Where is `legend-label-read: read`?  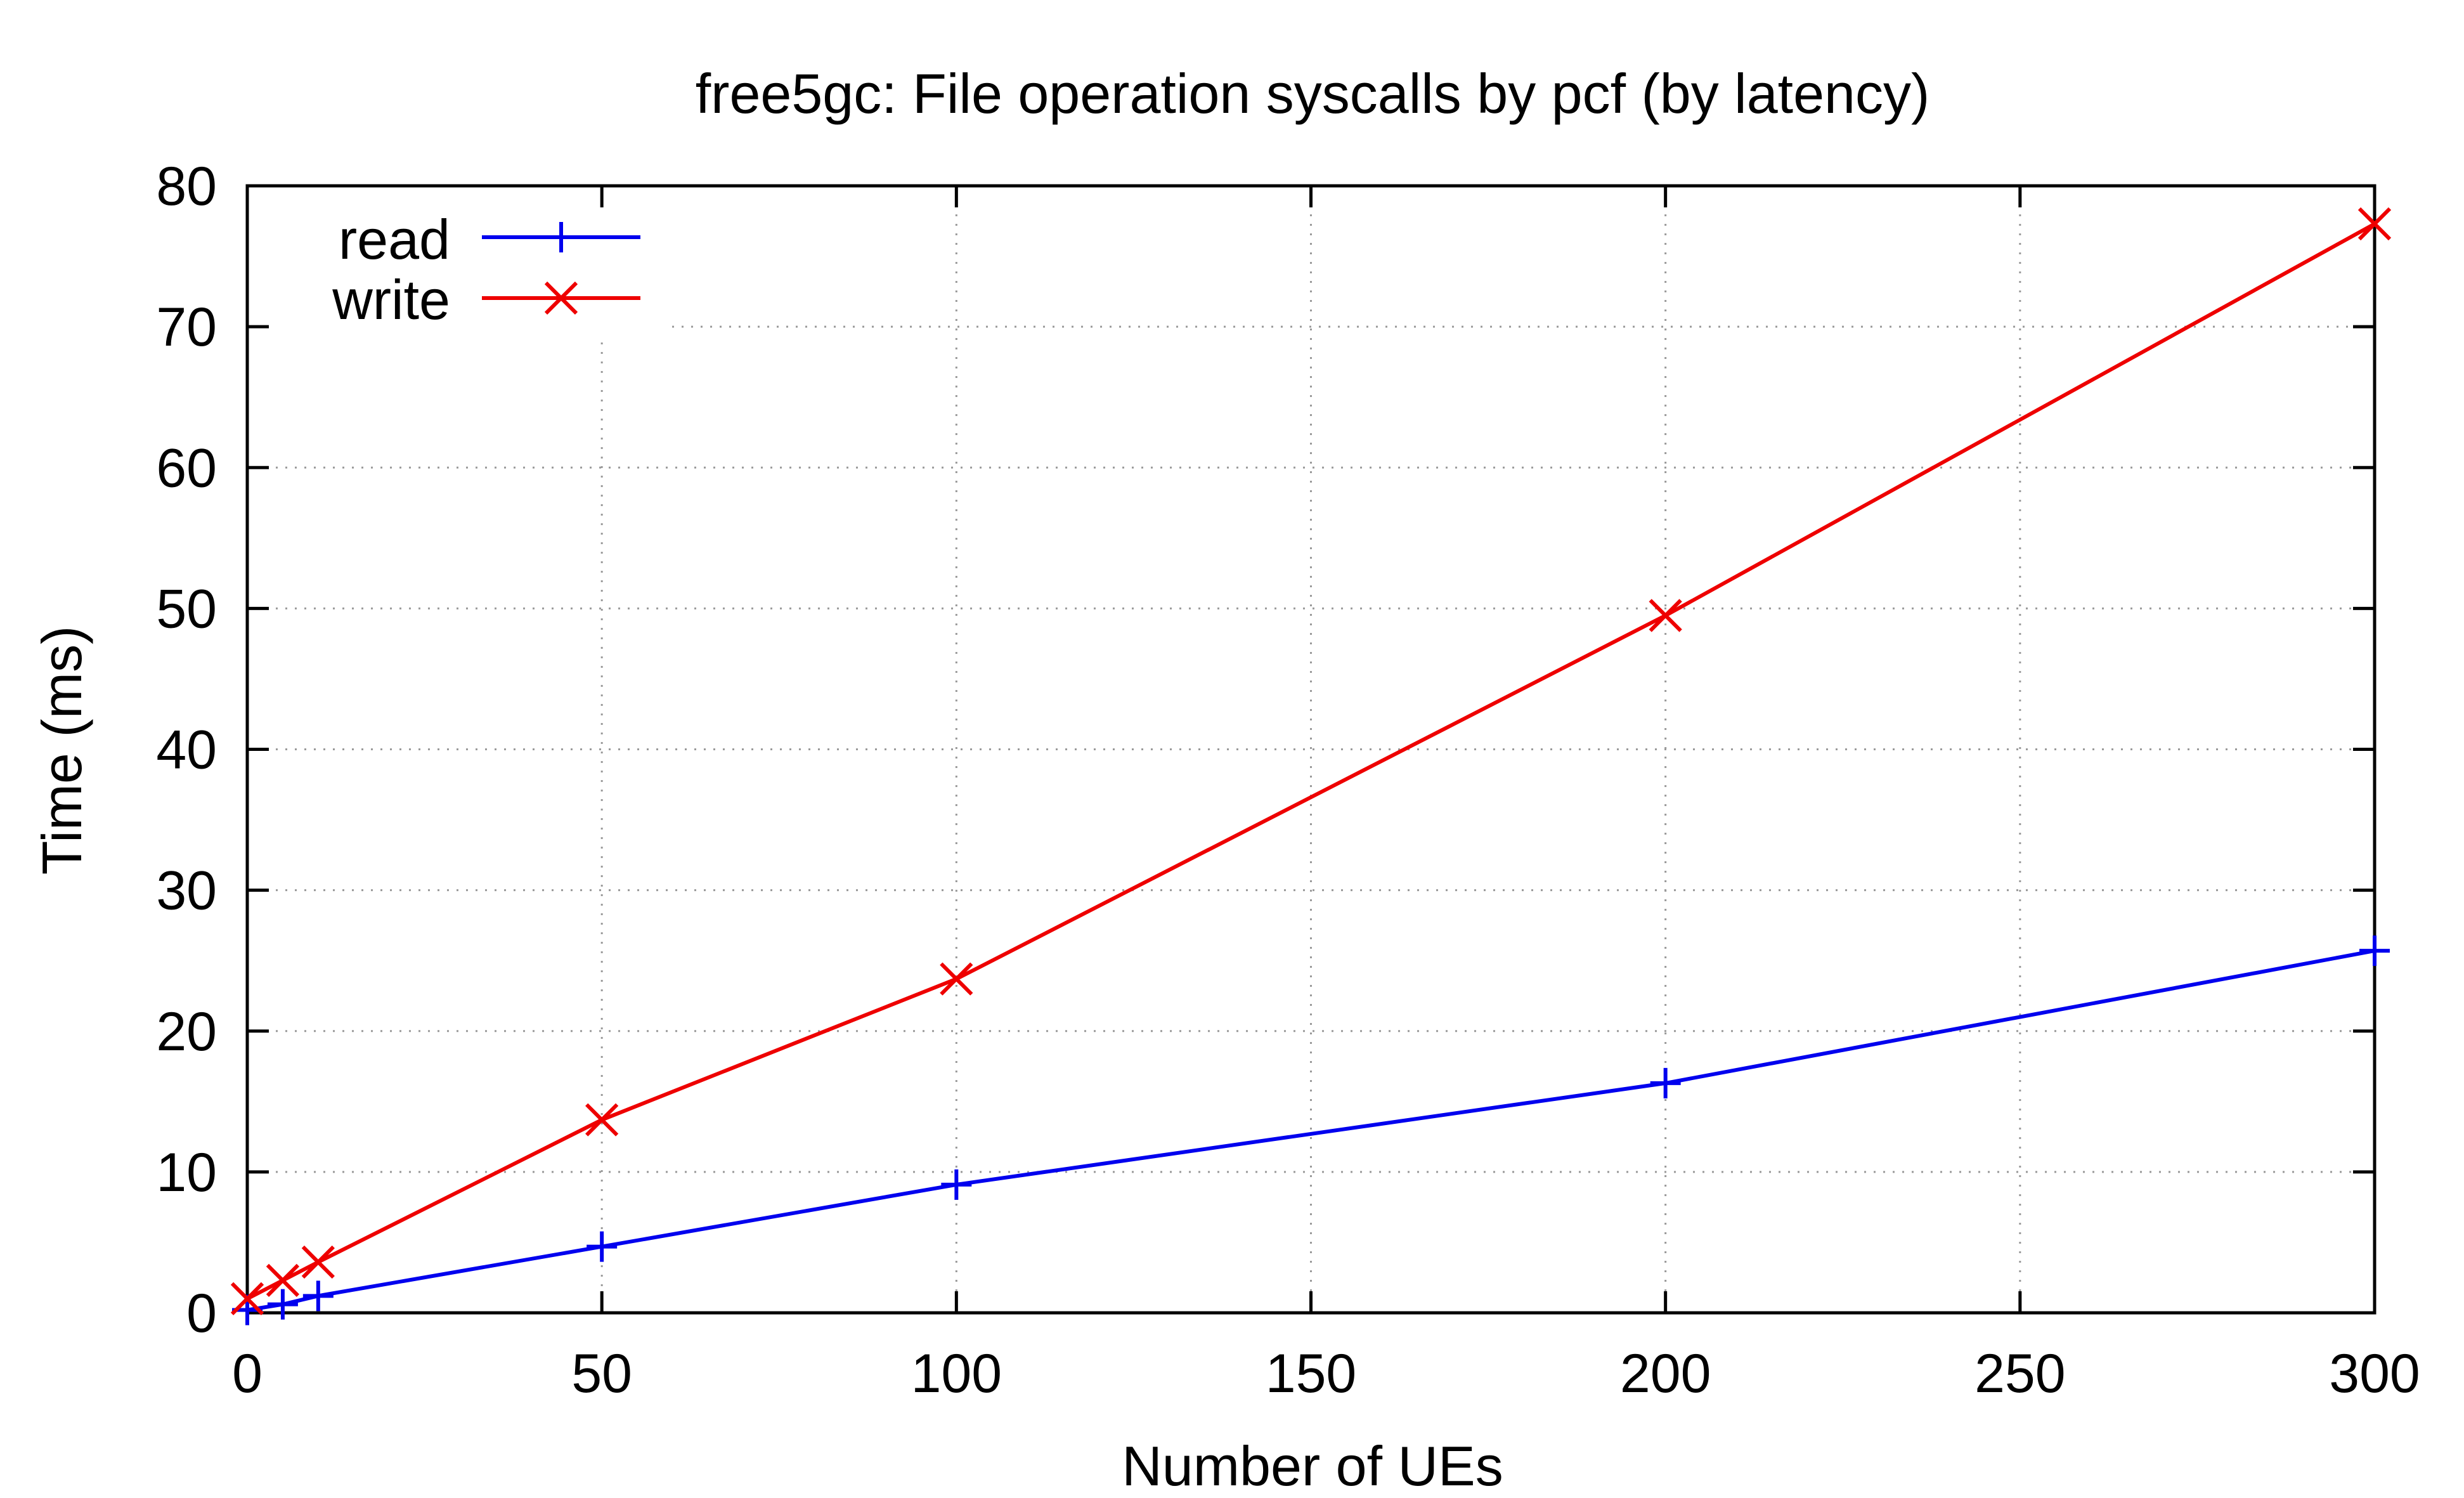
legend-label-read: read is located at coordinates (394, 239).